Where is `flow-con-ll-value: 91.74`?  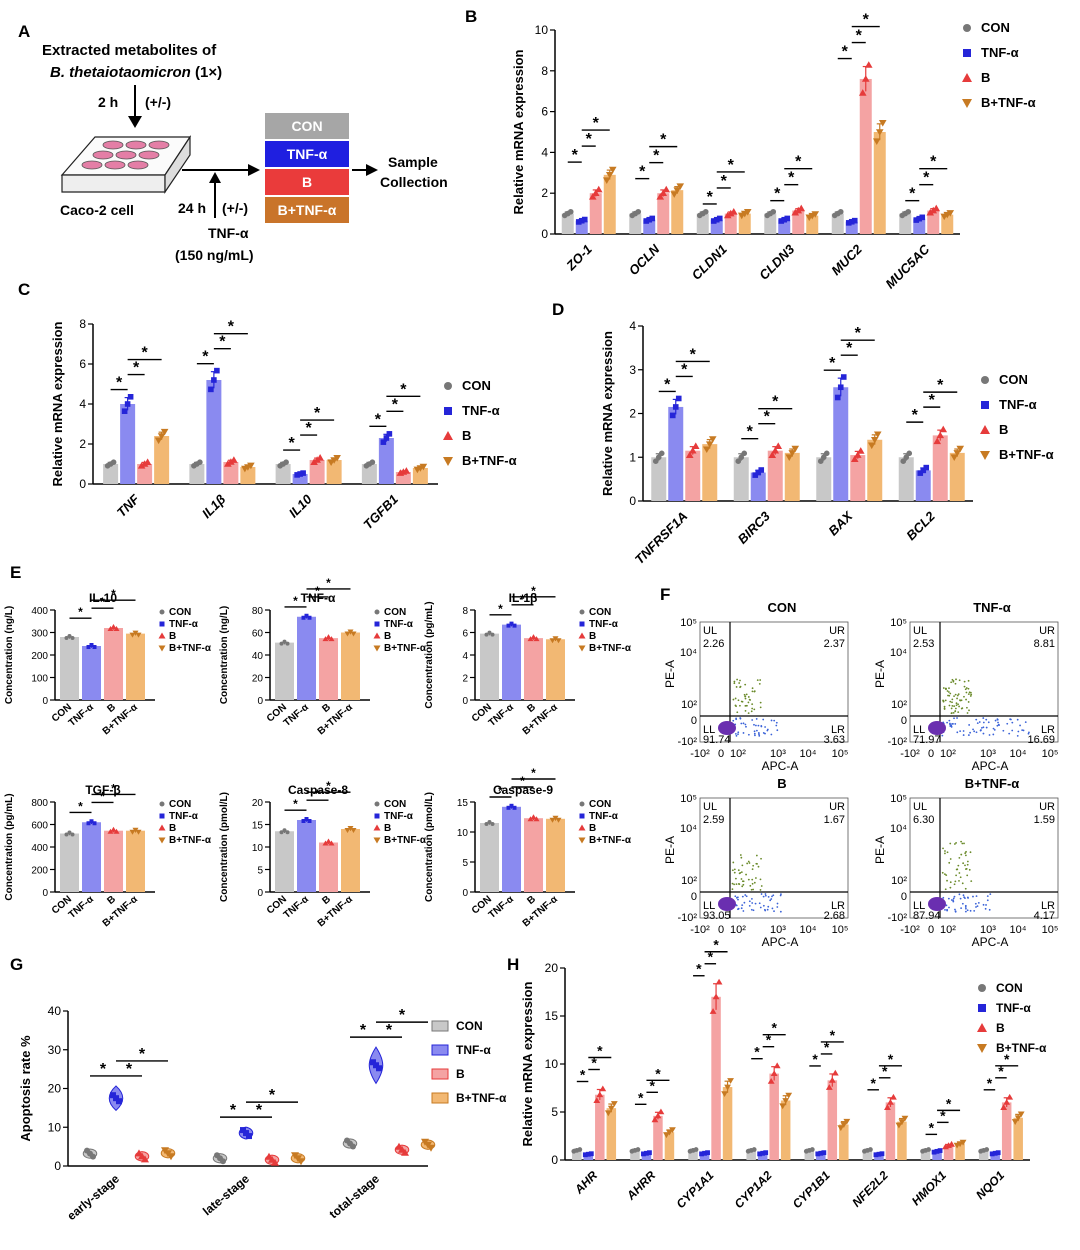
flow-con-ll-value: 91.74 is located at coordinates (717, 740).